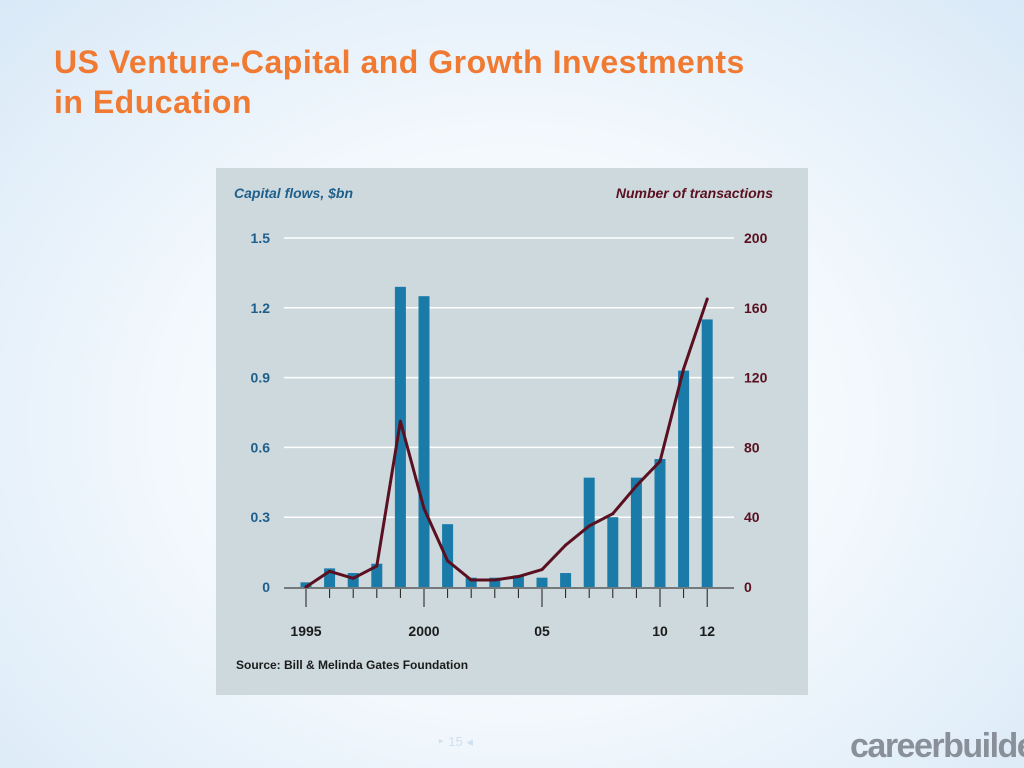 The image size is (1024, 768). What do you see at coordinates (266, 587) in the screenshot?
I see `left-tick-label: 0` at bounding box center [266, 587].